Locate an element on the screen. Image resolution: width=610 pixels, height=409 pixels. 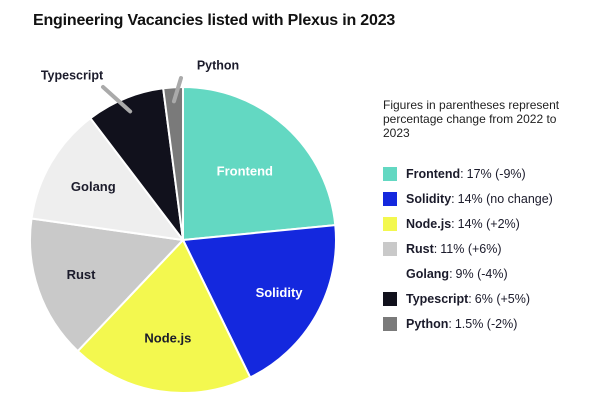
legend-swatch-rust is located at coordinates (390, 248).